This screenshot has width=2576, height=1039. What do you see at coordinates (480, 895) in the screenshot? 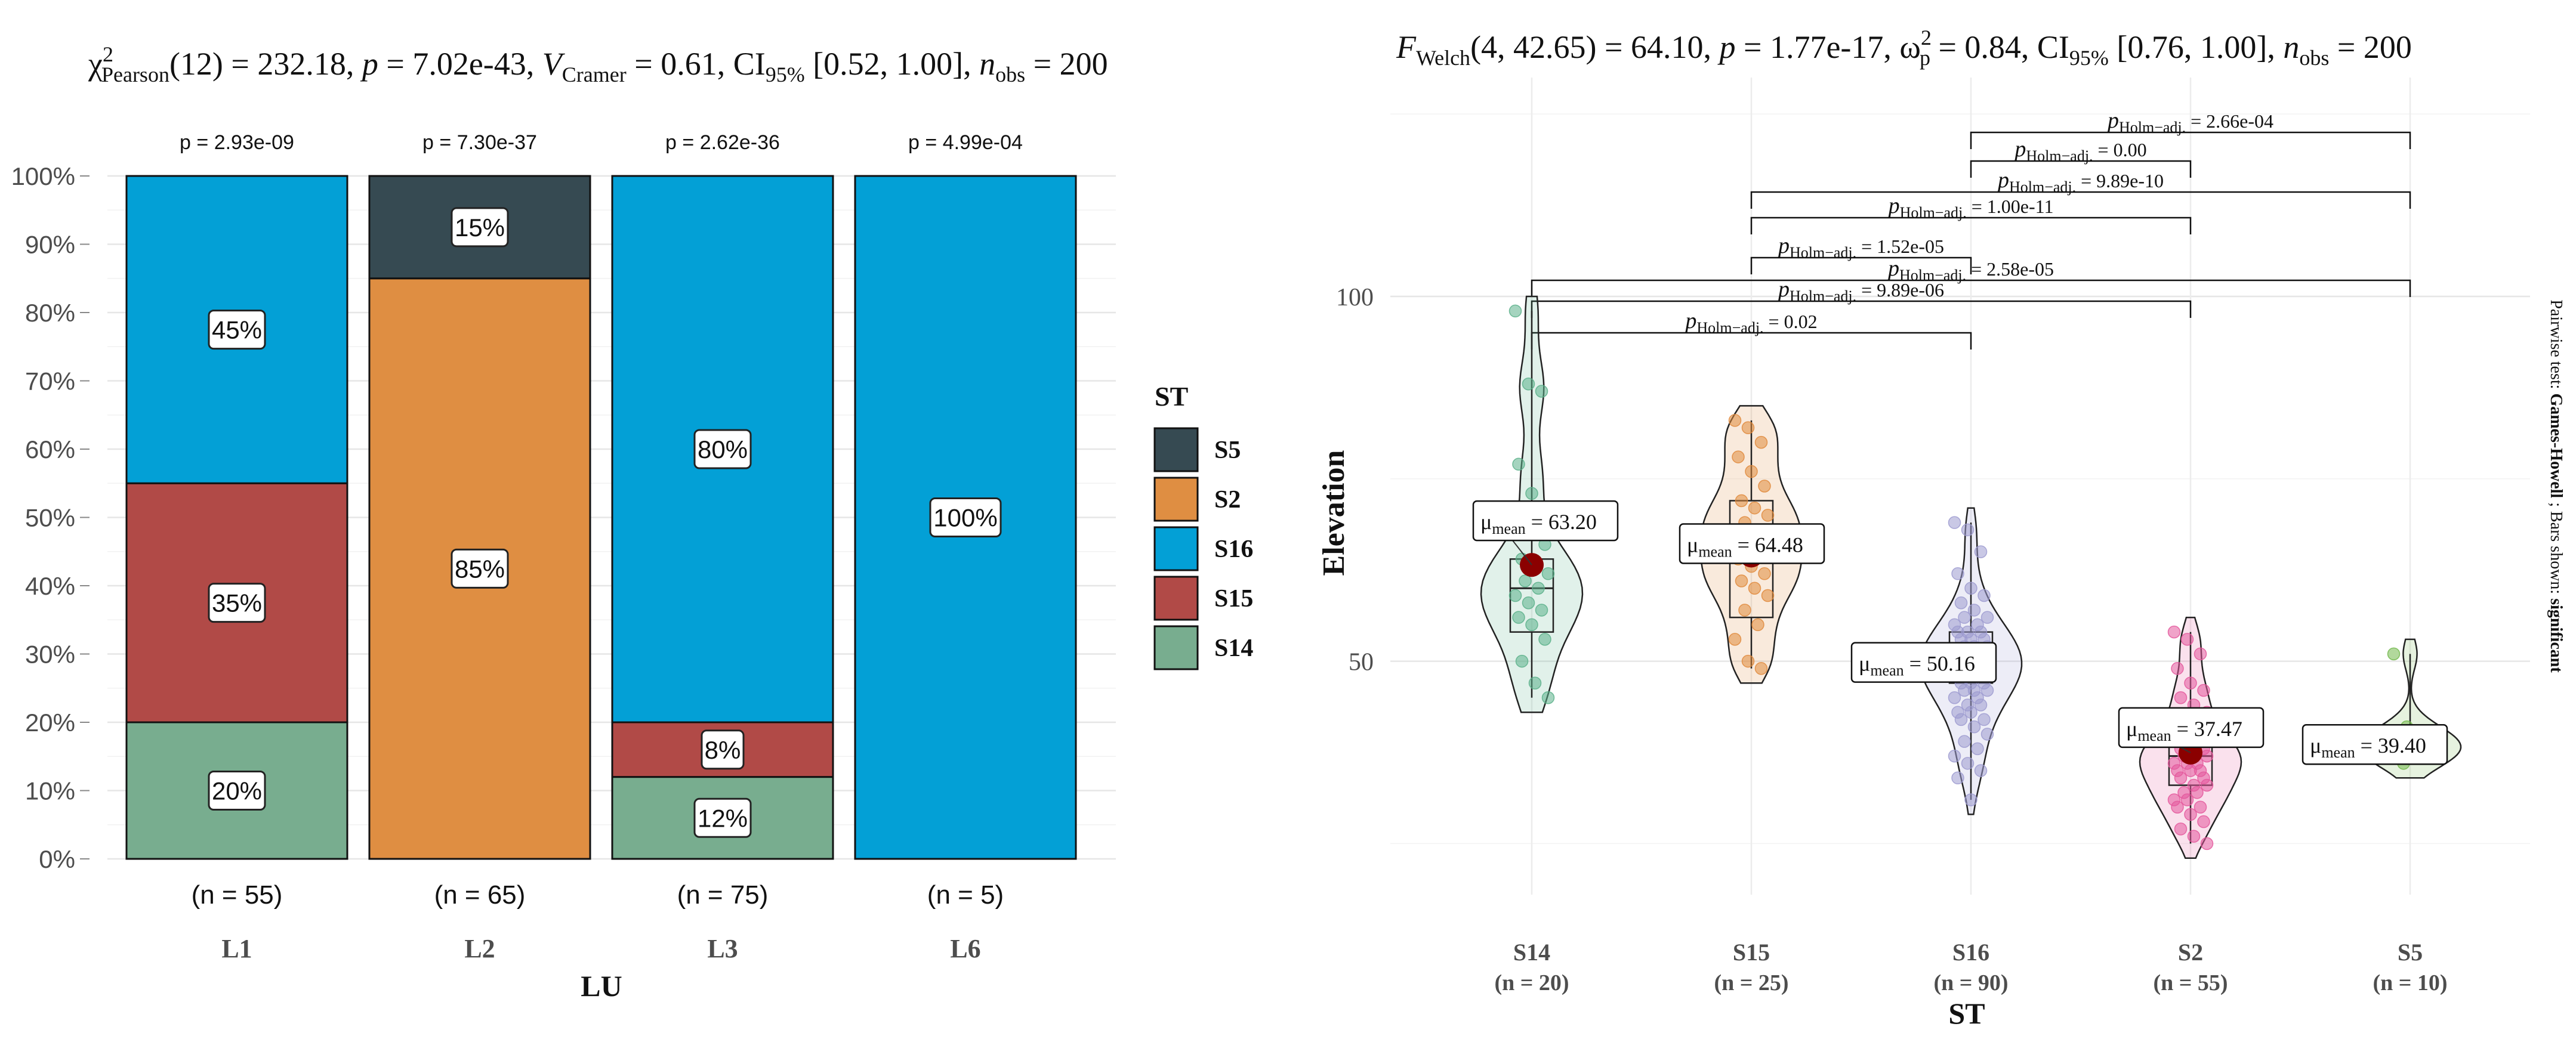
I see `count-label: (n = 65)` at bounding box center [480, 895].